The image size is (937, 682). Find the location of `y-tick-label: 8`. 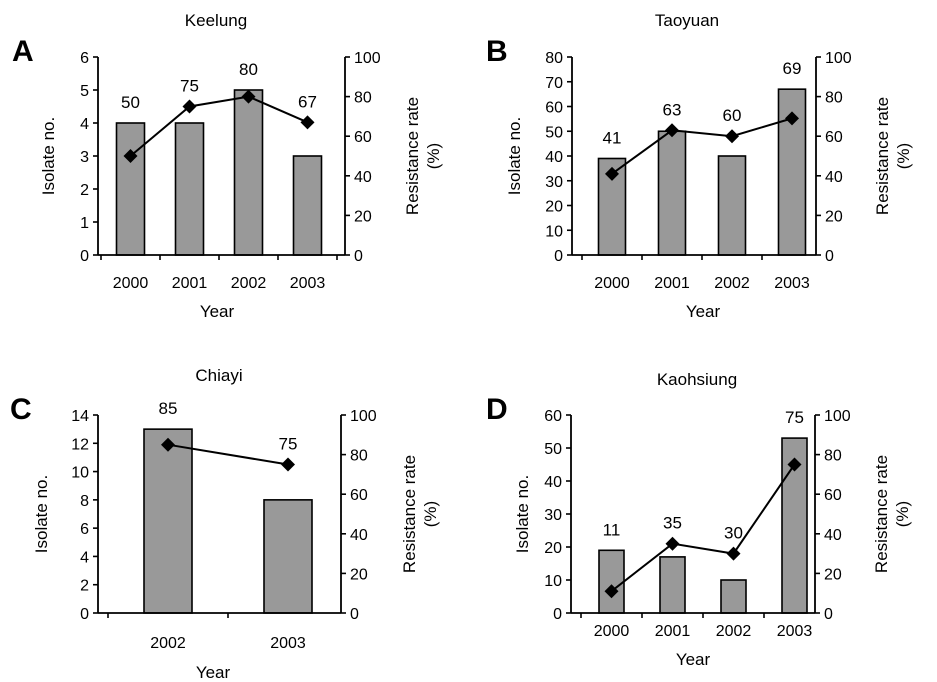

y-tick-label: 8 is located at coordinates (84, 501).